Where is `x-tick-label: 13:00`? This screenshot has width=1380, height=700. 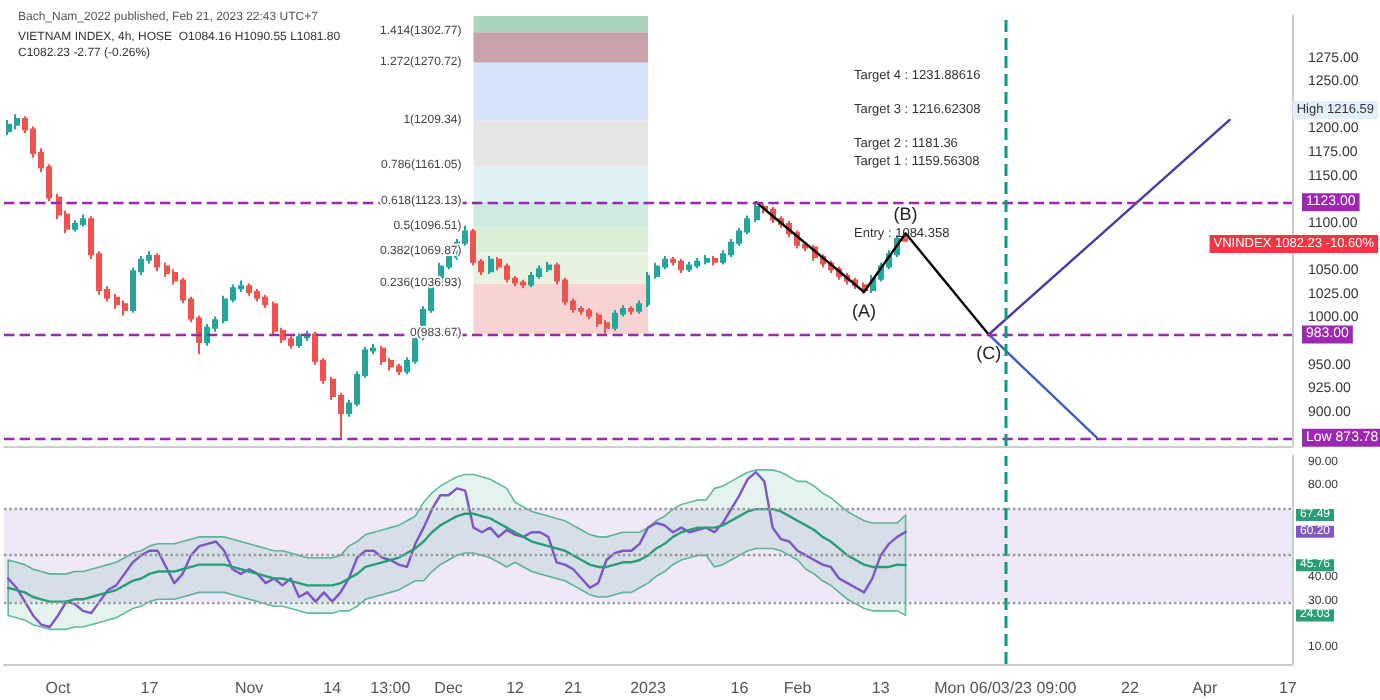
x-tick-label: 13:00 is located at coordinates (391, 688).